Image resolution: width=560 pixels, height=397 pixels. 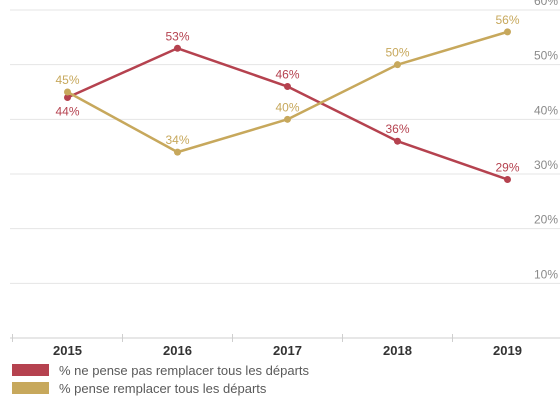 What do you see at coordinates (177, 140) in the screenshot?
I see `data-label-1-1: 34%` at bounding box center [177, 140].